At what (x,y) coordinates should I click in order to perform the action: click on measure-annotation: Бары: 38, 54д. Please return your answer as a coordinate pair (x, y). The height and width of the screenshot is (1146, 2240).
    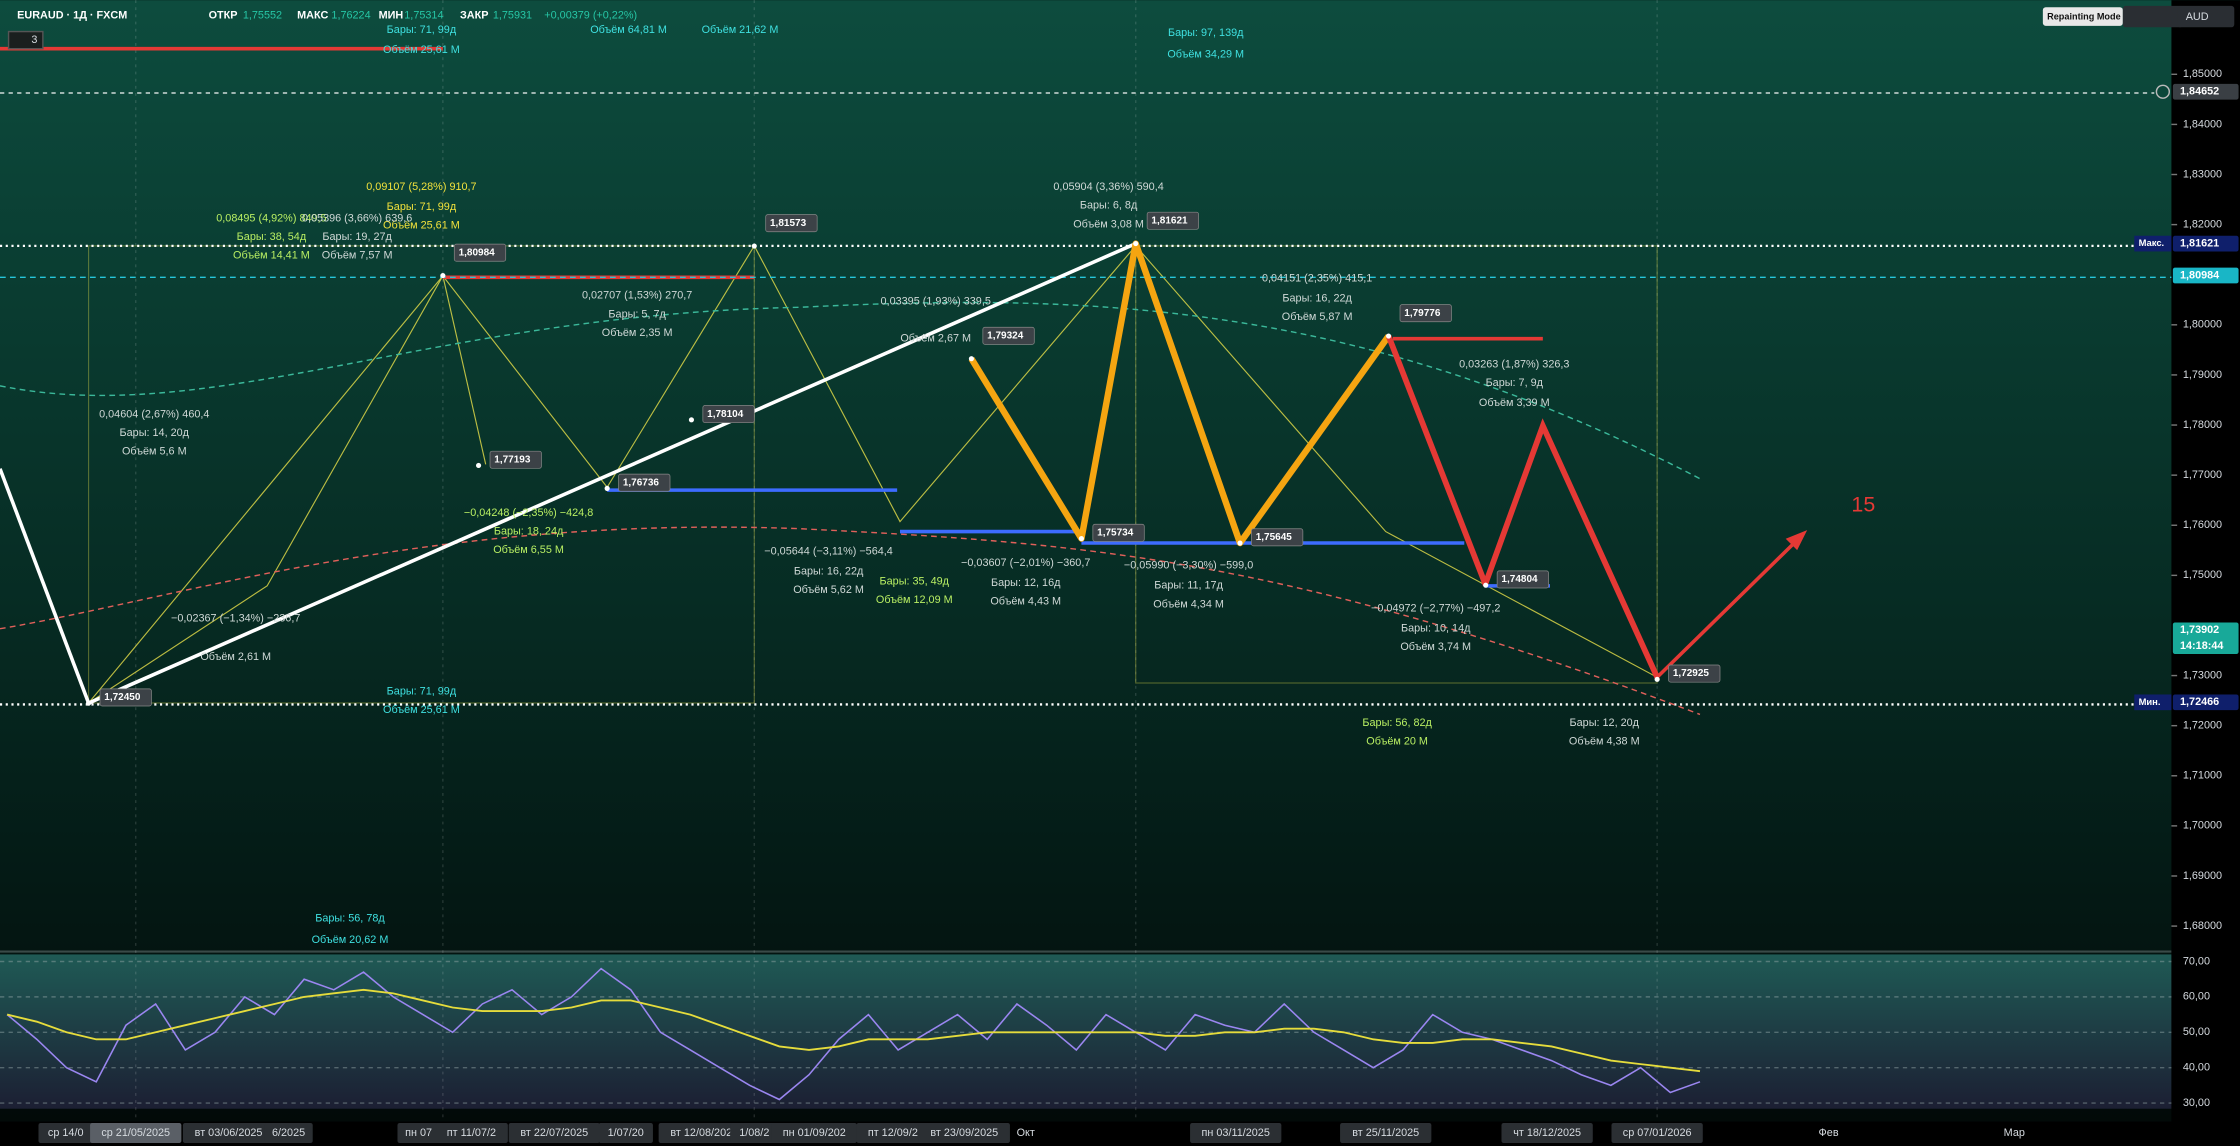
    Looking at the image, I should click on (272, 237).